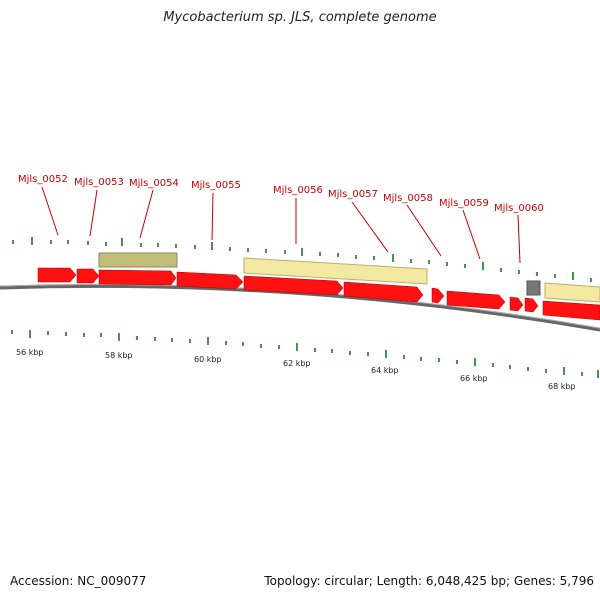  I want to click on label-leaders, so click(281, 225).